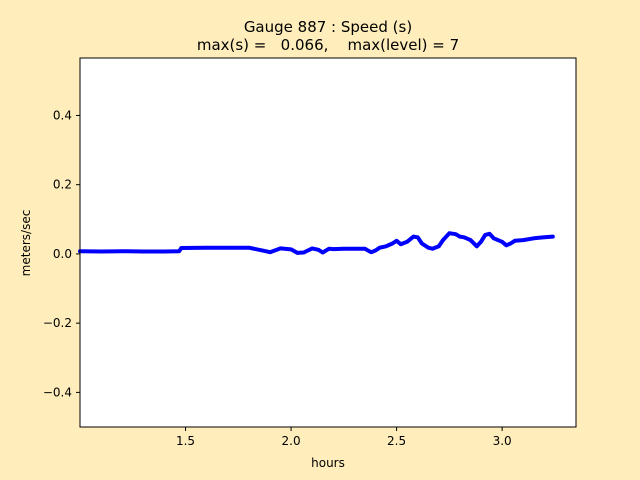 The image size is (640, 480). Describe the element at coordinates (396, 441) in the screenshot. I see `x-tick-label: 2.5` at that location.